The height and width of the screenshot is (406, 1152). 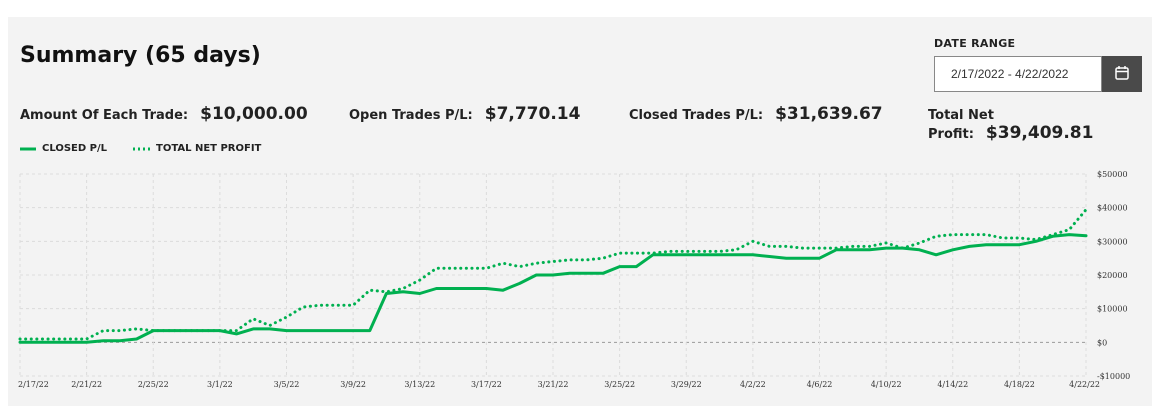 I want to click on x-tick-label: 3/1/22, so click(x=220, y=384).